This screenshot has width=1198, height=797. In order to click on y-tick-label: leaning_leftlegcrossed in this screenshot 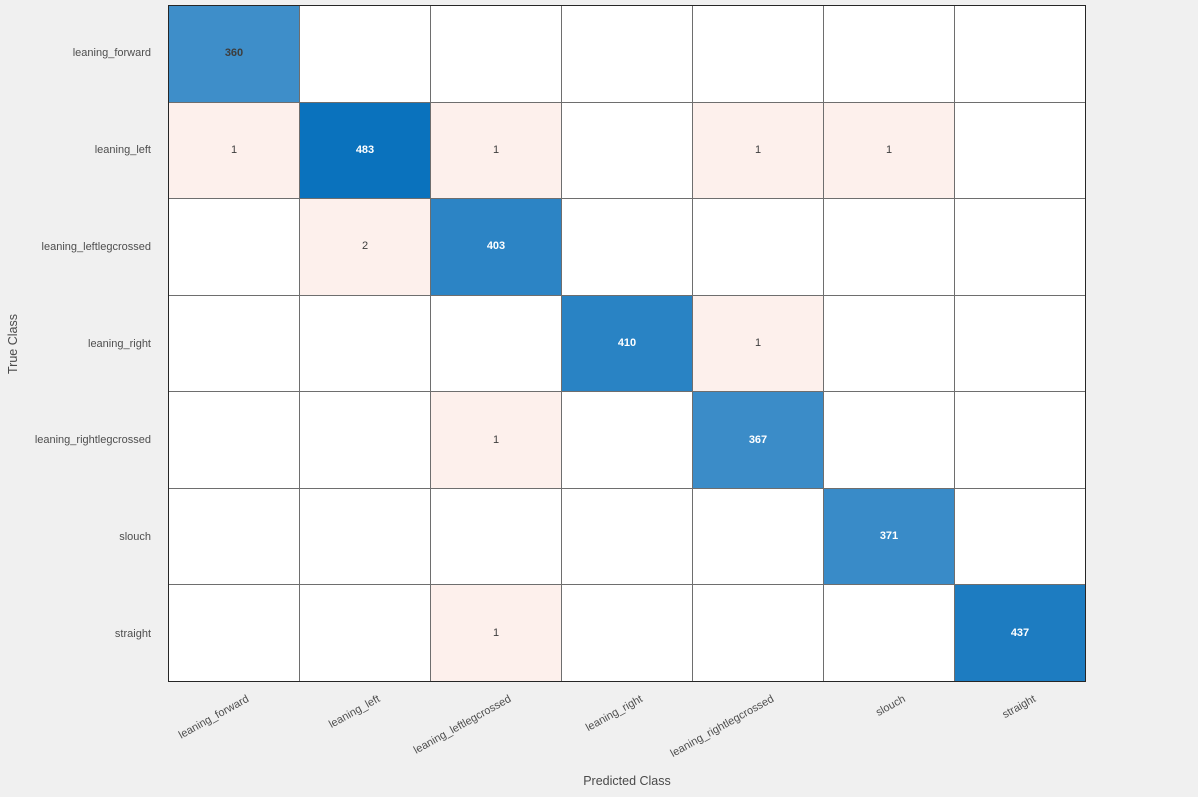, I will do `click(96, 246)`.